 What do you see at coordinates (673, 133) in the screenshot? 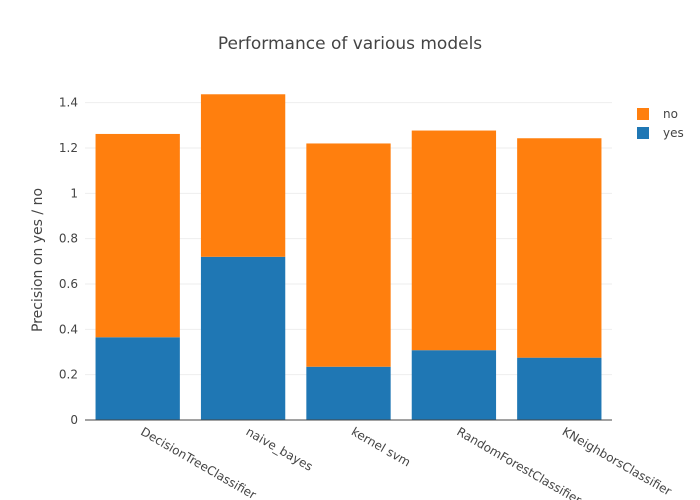
I see `legend-label-yes: yes` at bounding box center [673, 133].